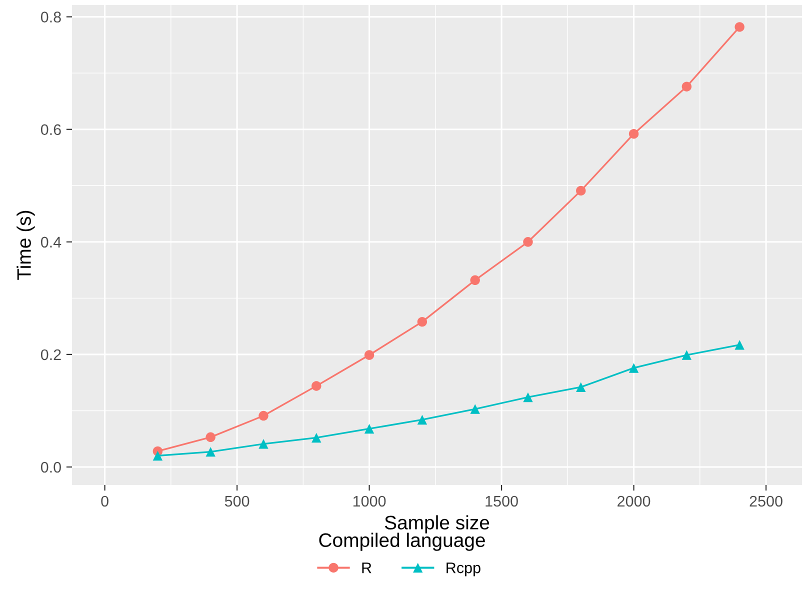  Describe the element at coordinates (634, 501) in the screenshot. I see `x-tick-label: 2000` at that location.